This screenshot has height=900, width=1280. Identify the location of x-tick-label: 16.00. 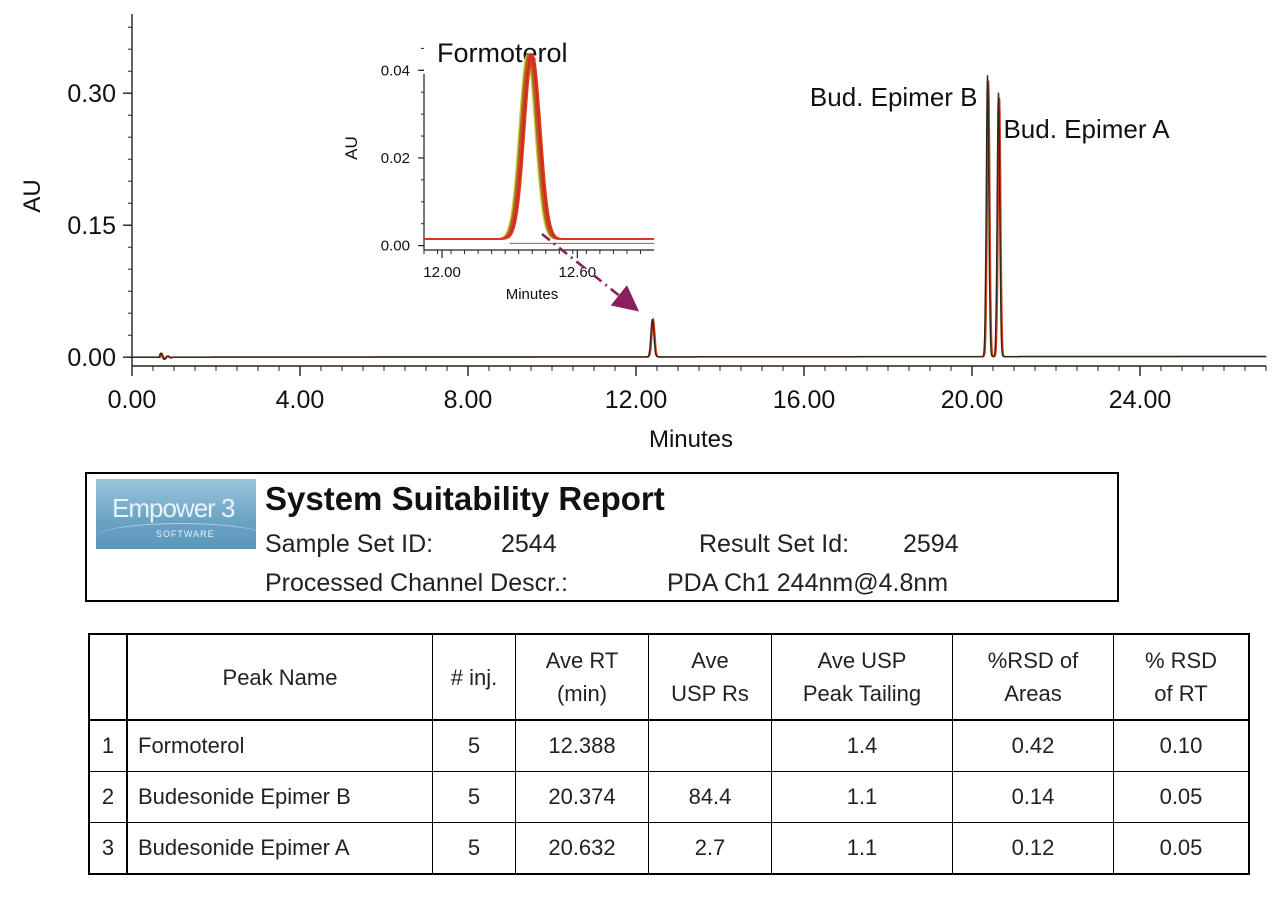
(804, 400).